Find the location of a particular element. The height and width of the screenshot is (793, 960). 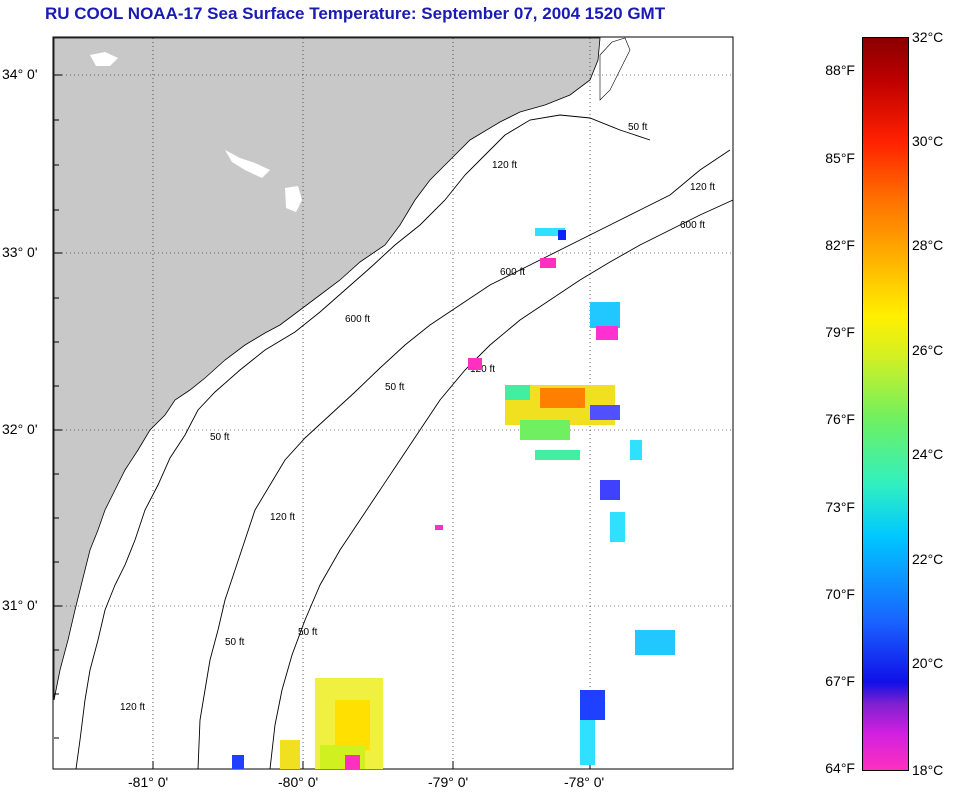

latitude-label: 32° 0' is located at coordinates (20, 429).